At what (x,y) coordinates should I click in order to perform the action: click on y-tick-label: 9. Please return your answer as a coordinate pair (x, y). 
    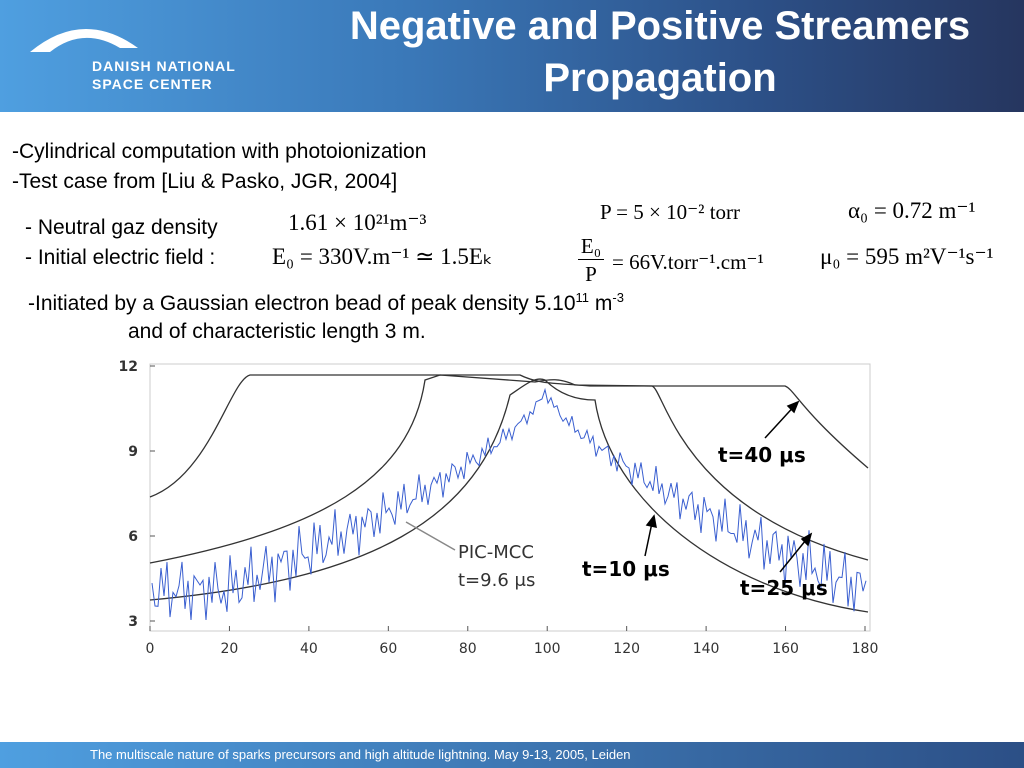
    Looking at the image, I should click on (133, 452).